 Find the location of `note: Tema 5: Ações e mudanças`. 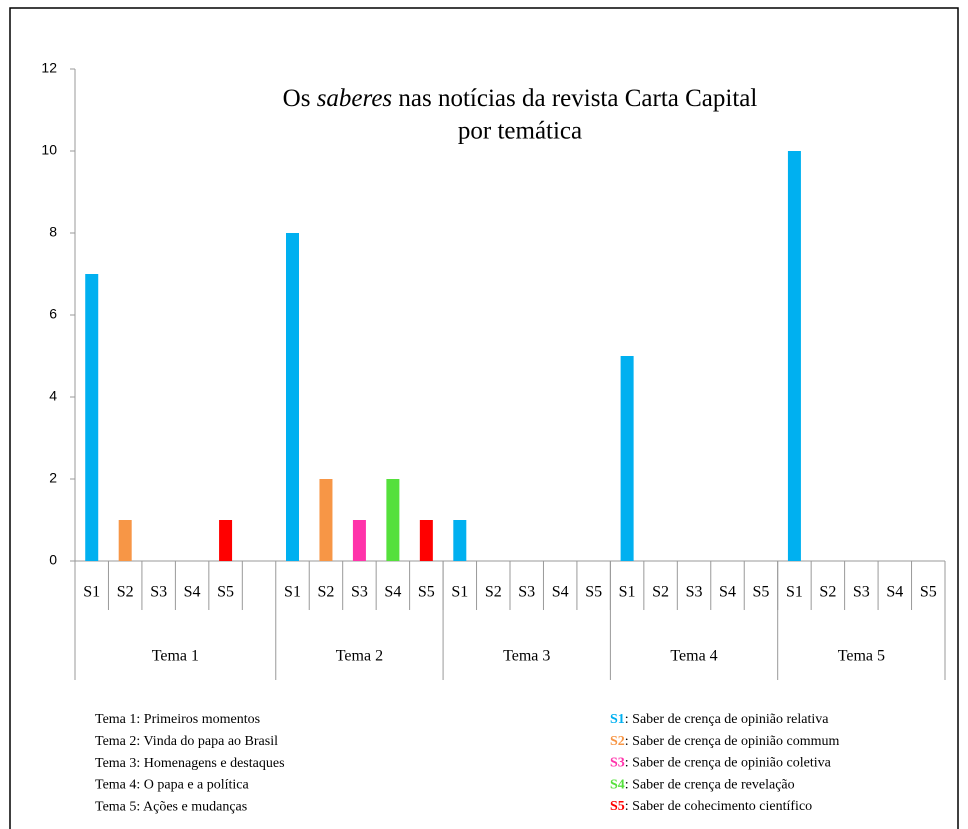

note: Tema 5: Ações e mudanças is located at coordinates (171, 806).